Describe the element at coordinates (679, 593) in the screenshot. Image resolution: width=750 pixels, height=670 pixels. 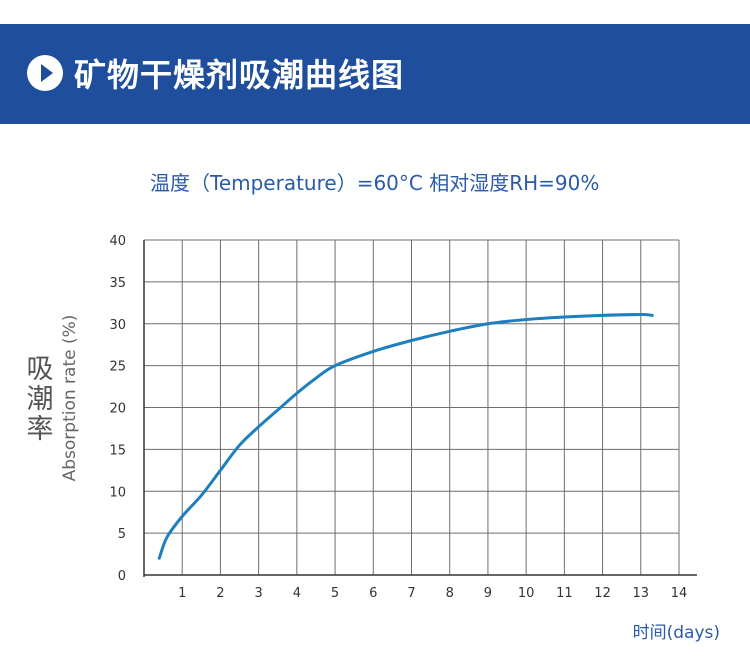
I see `x-tick-label: 14` at that location.